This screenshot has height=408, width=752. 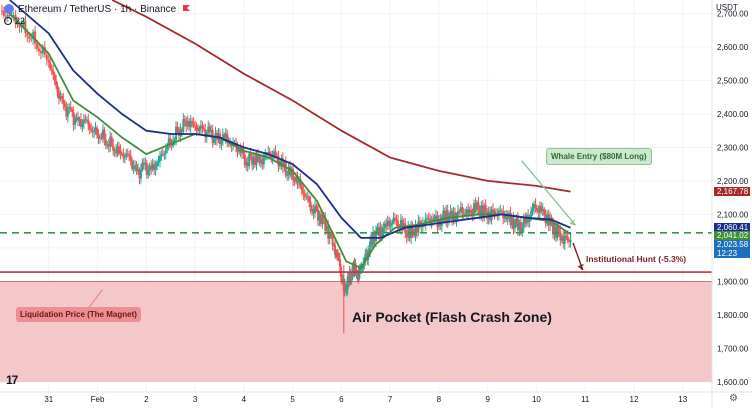 What do you see at coordinates (733, 214) in the screenshot?
I see `y-tick-label: 2,100.00` at bounding box center [733, 214].